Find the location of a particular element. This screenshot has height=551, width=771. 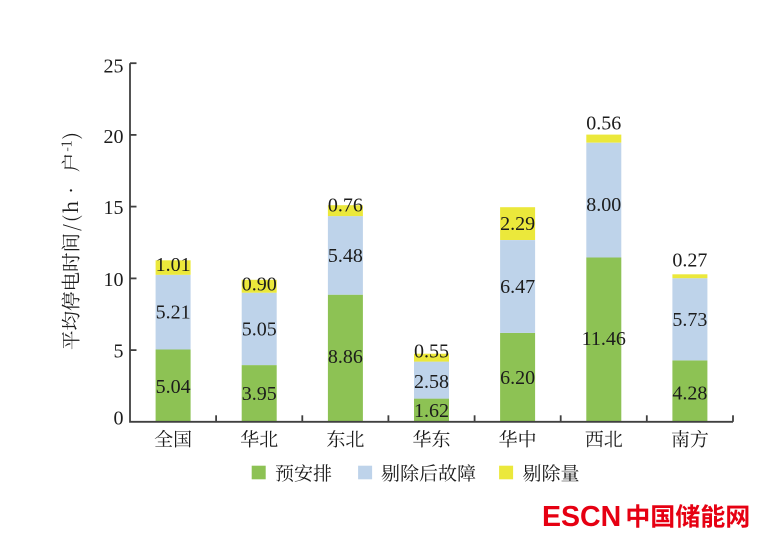

svg-text: 0.76 is located at coordinates (345, 206).